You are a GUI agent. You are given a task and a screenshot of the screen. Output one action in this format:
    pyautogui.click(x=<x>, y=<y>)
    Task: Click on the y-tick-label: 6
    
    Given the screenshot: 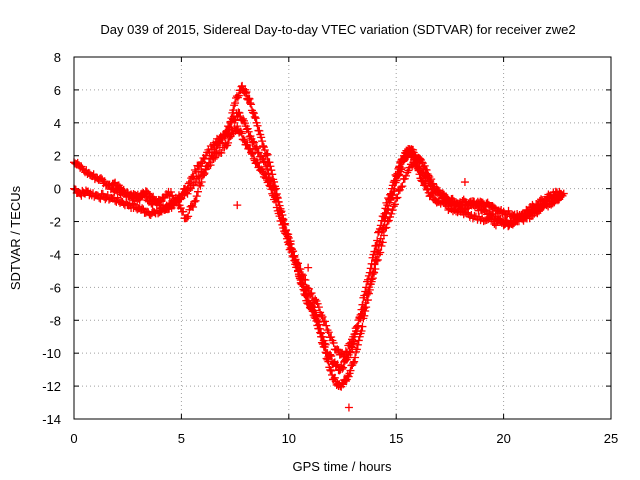 What is the action you would take?
    pyautogui.click(x=57, y=90)
    